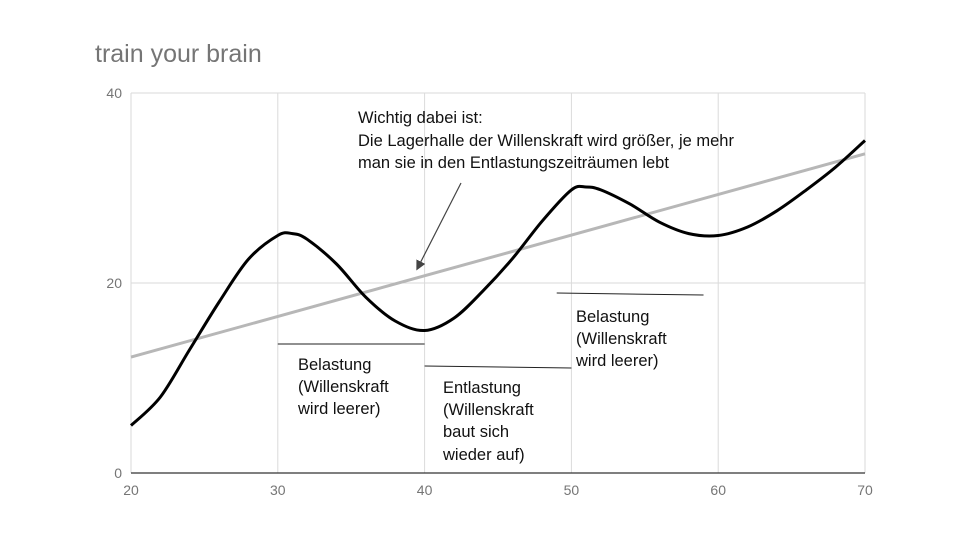  Describe the element at coordinates (114, 283) in the screenshot. I see `y-tick-label: 20` at that location.